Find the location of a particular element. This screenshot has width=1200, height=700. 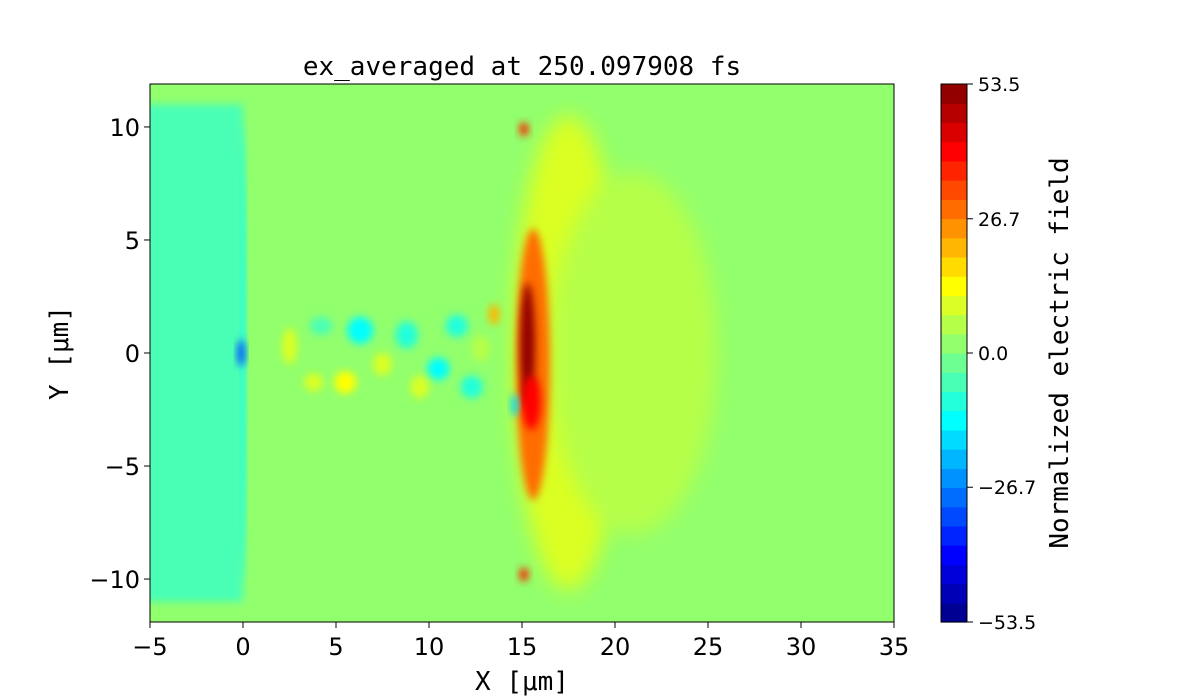

colorbar-label: Normalized electric field is located at coordinates (1060, 352).